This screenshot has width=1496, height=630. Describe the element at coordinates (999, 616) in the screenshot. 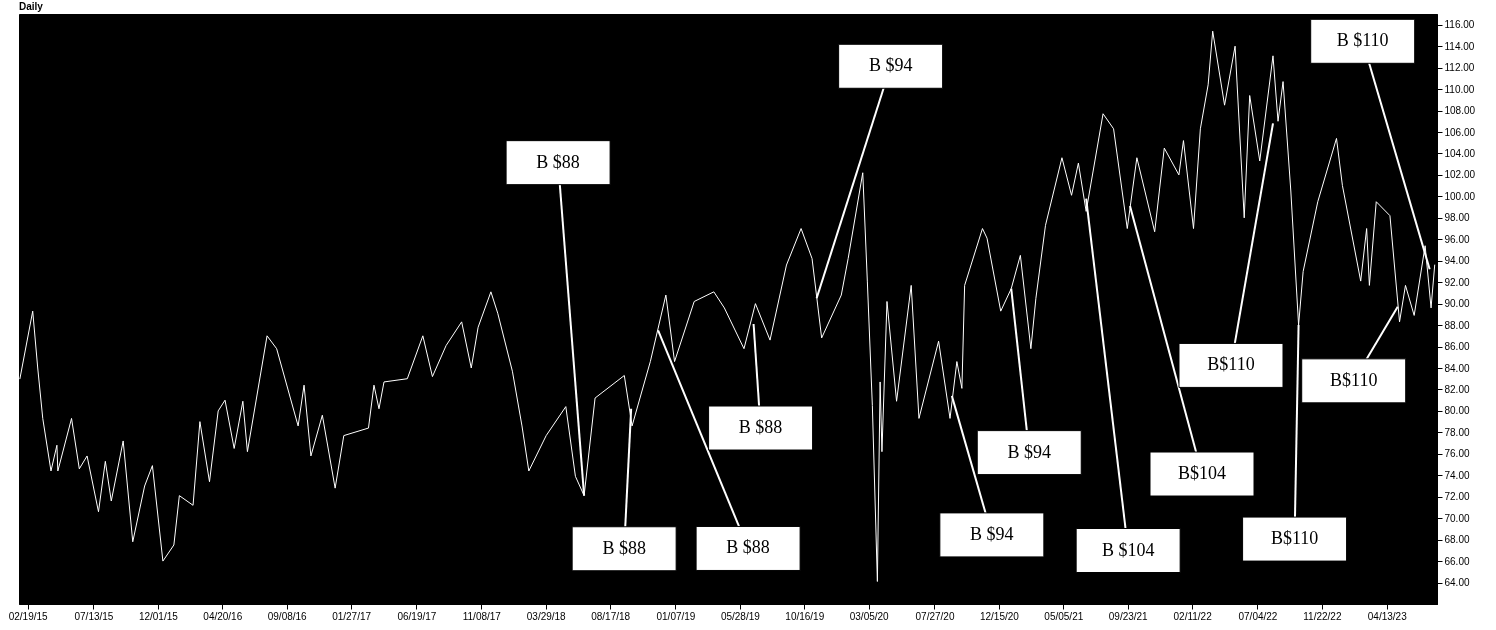

I see `x-tick-label: 12/15/20` at that location.